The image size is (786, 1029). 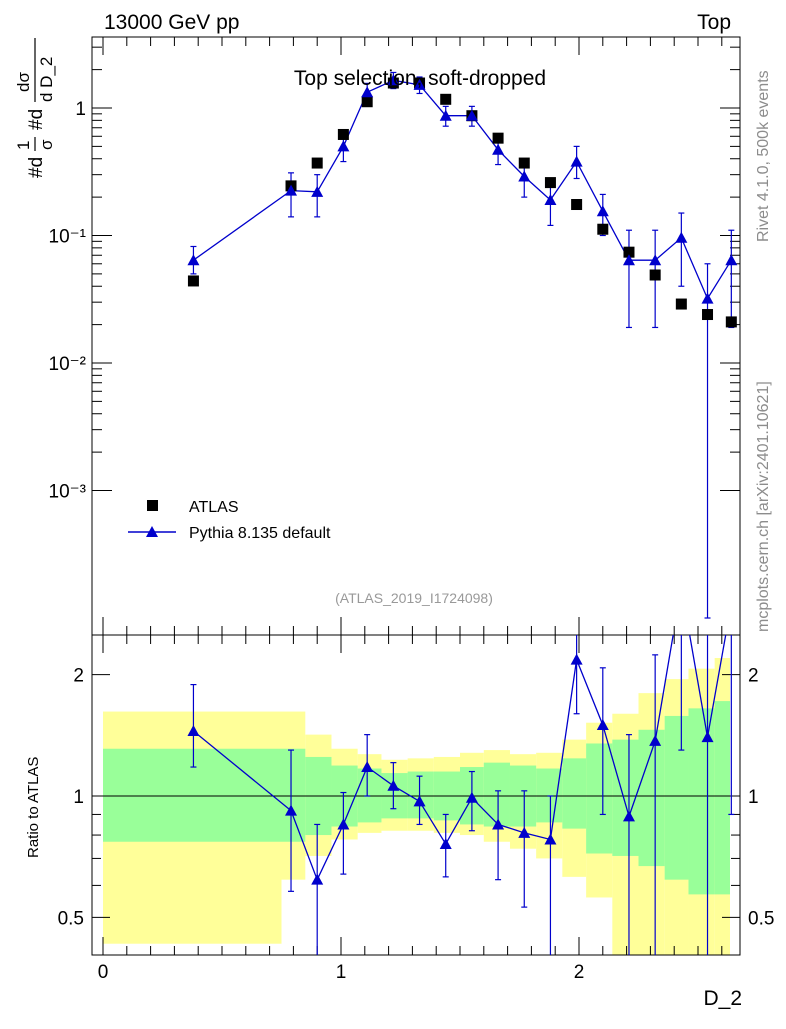 What do you see at coordinates (23, 82) in the screenshot?
I see `y-label-frac2-num: dσ` at bounding box center [23, 82].